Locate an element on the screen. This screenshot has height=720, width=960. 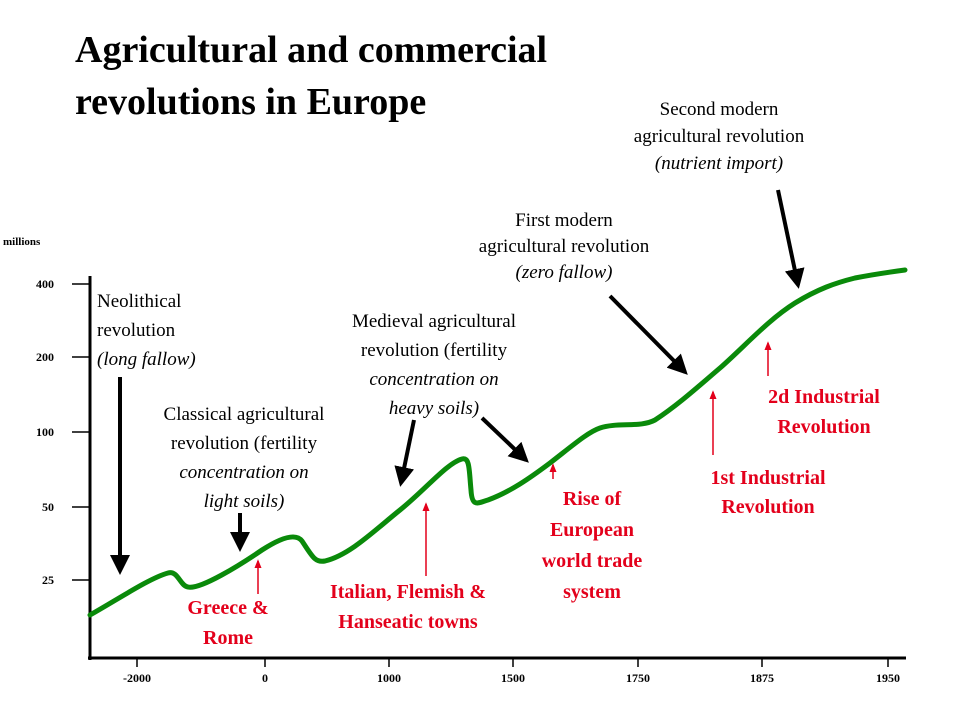
chart-title-line: Agricultural and commercial is located at coordinates (311, 50).